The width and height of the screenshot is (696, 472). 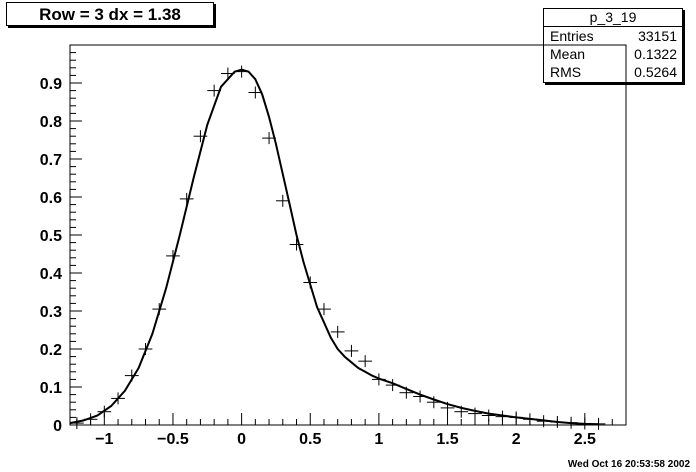 I want to click on stats-histogram-name: p_3_19, so click(x=613, y=18).